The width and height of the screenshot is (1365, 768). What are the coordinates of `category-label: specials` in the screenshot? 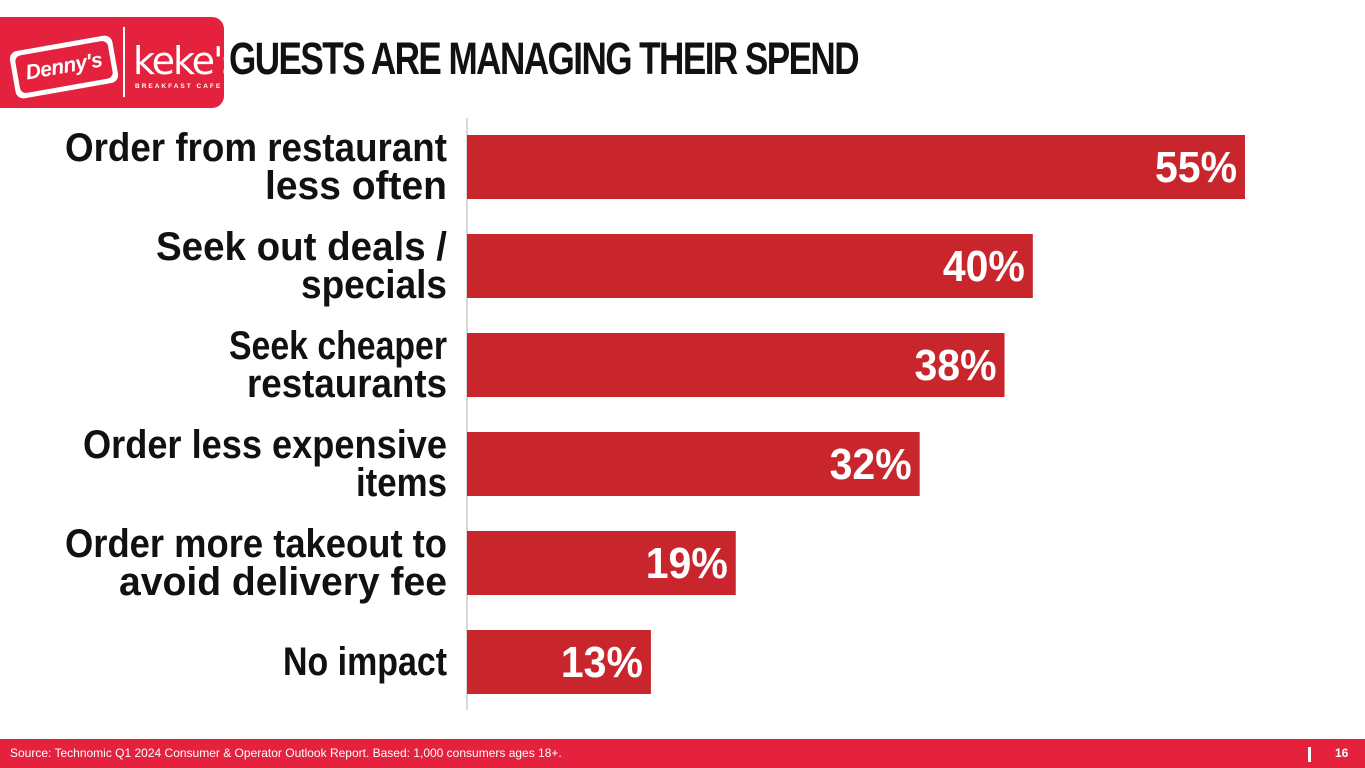 It's located at (374, 285).